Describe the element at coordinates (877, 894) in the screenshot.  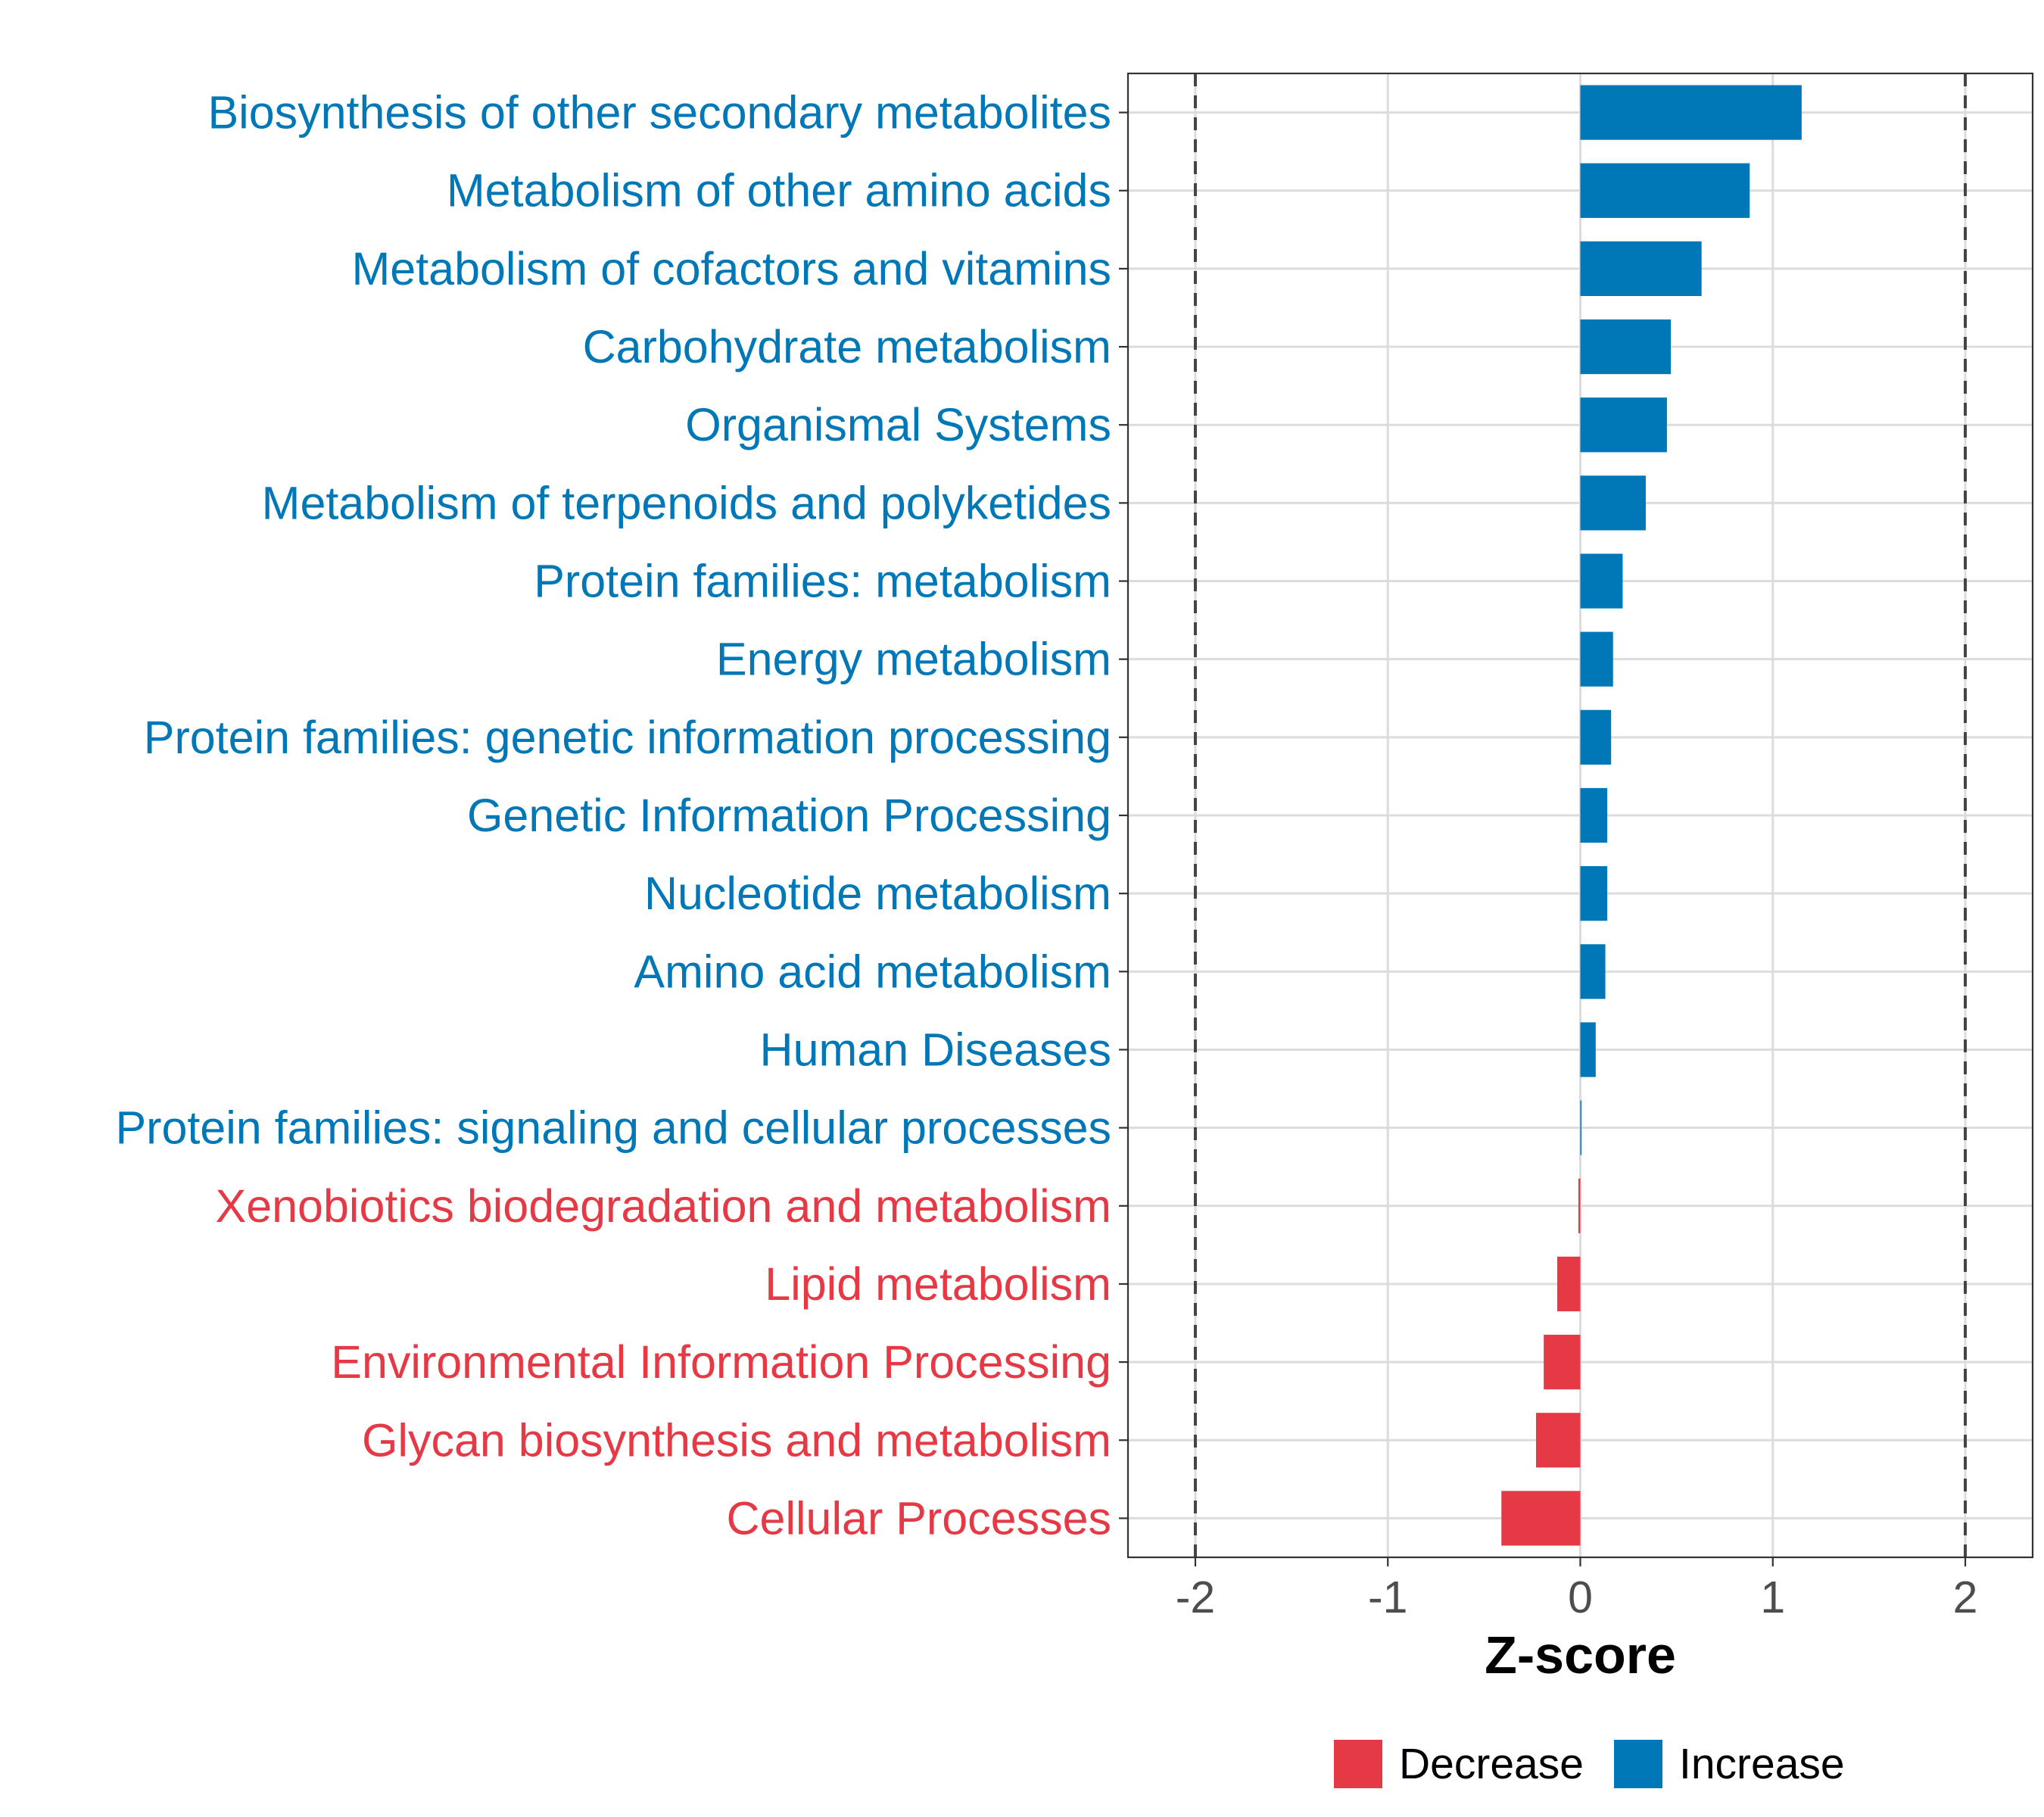
I see `category-label: Nucleotide metabolism` at that location.